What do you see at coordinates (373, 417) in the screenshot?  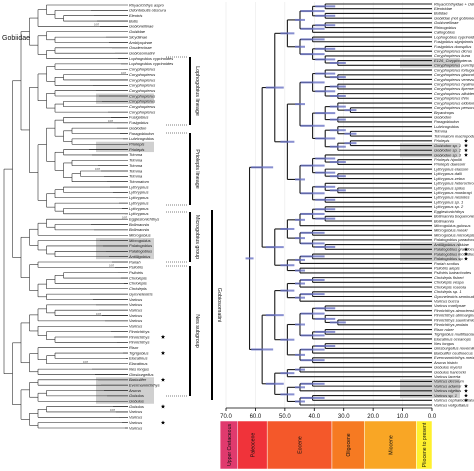 I see `axis-tick-label: 20.0` at bounding box center [373, 417].